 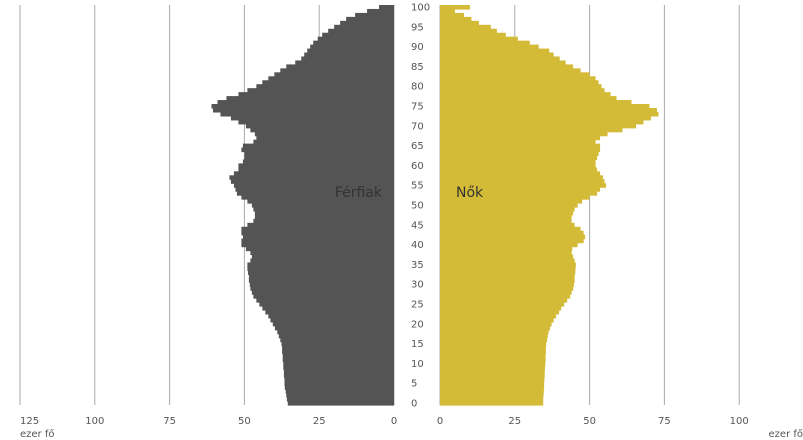 I want to click on x-tick-label-left-100: 100, so click(x=94, y=421).